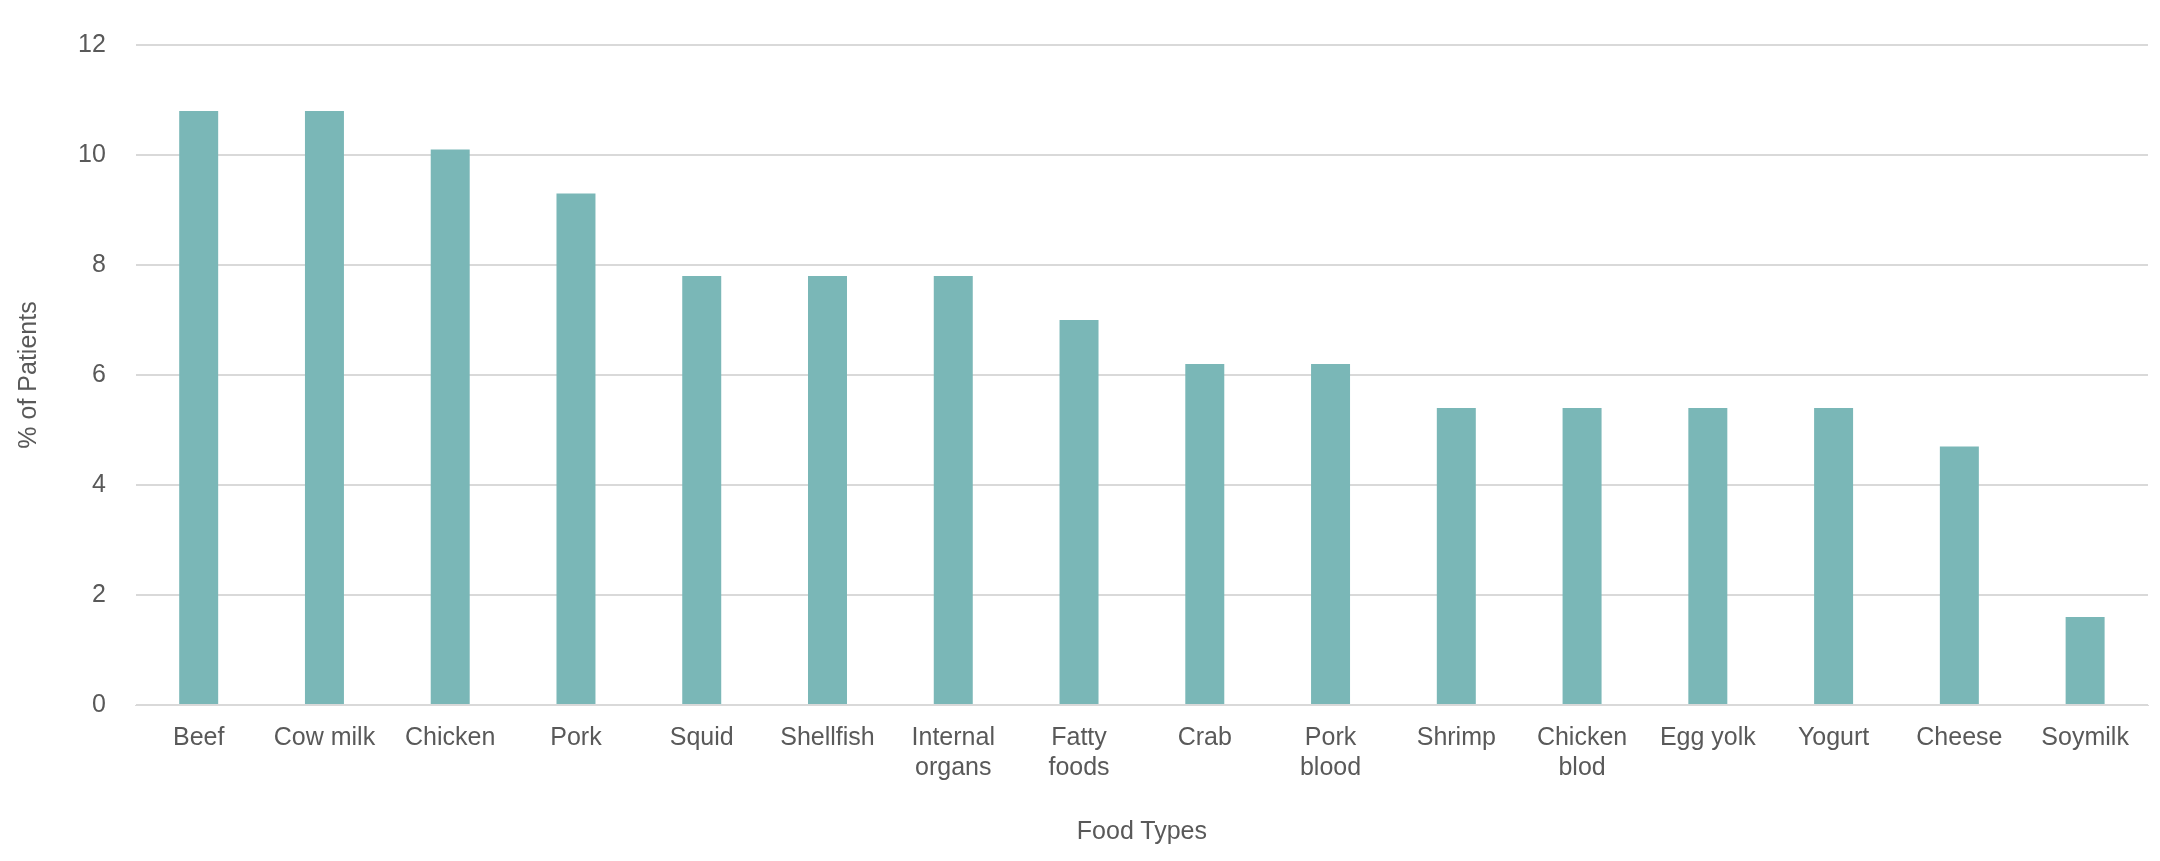  Describe the element at coordinates (2085, 735) in the screenshot. I see `x-tick-label: Soymilk` at that location.